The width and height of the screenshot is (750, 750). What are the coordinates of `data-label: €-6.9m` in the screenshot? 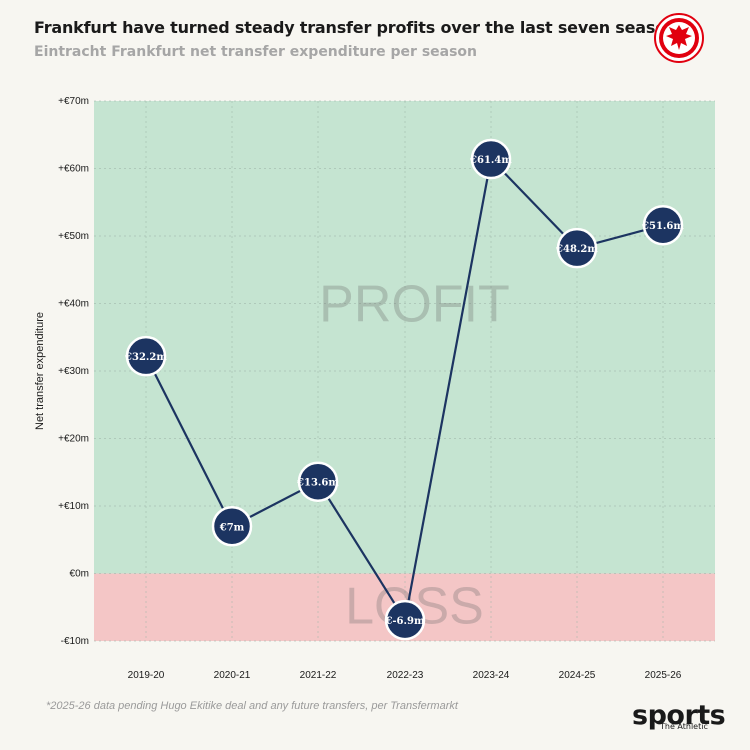 It's located at (404, 621).